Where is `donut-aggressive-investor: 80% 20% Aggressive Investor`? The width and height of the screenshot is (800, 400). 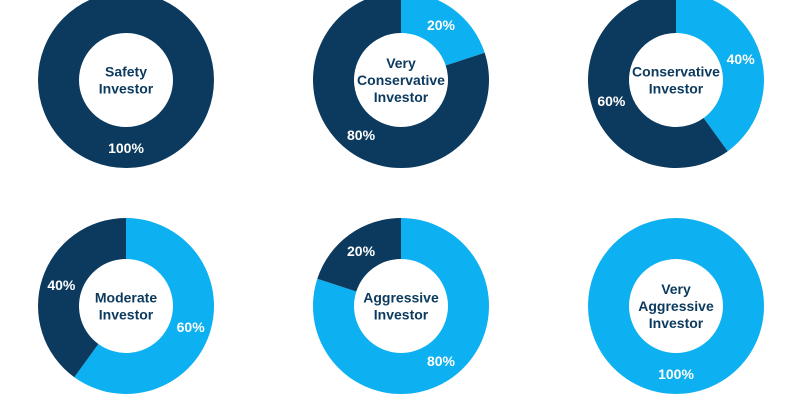
donut-aggressive-investor: 80% 20% Aggressive Investor is located at coordinates (401, 306).